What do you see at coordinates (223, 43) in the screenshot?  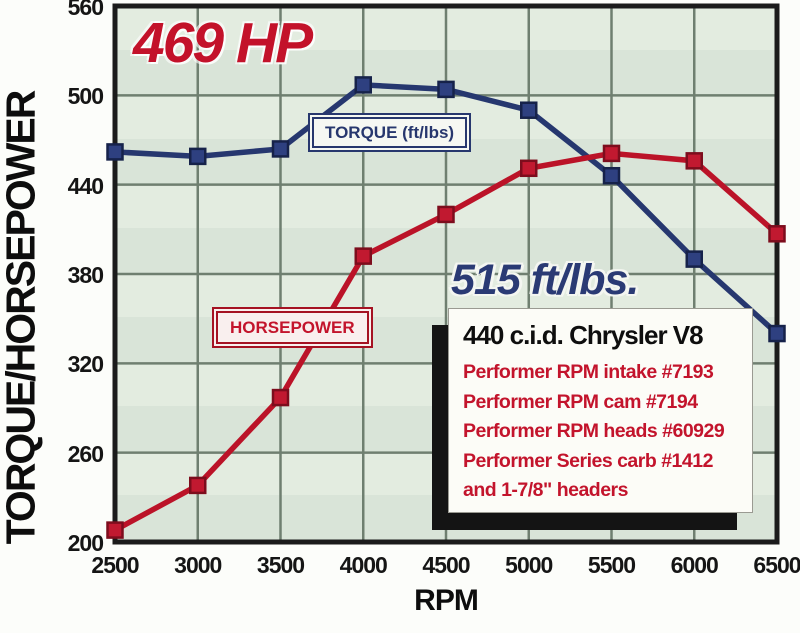 I see `peak-horsepower-annotation: 469 HP` at bounding box center [223, 43].